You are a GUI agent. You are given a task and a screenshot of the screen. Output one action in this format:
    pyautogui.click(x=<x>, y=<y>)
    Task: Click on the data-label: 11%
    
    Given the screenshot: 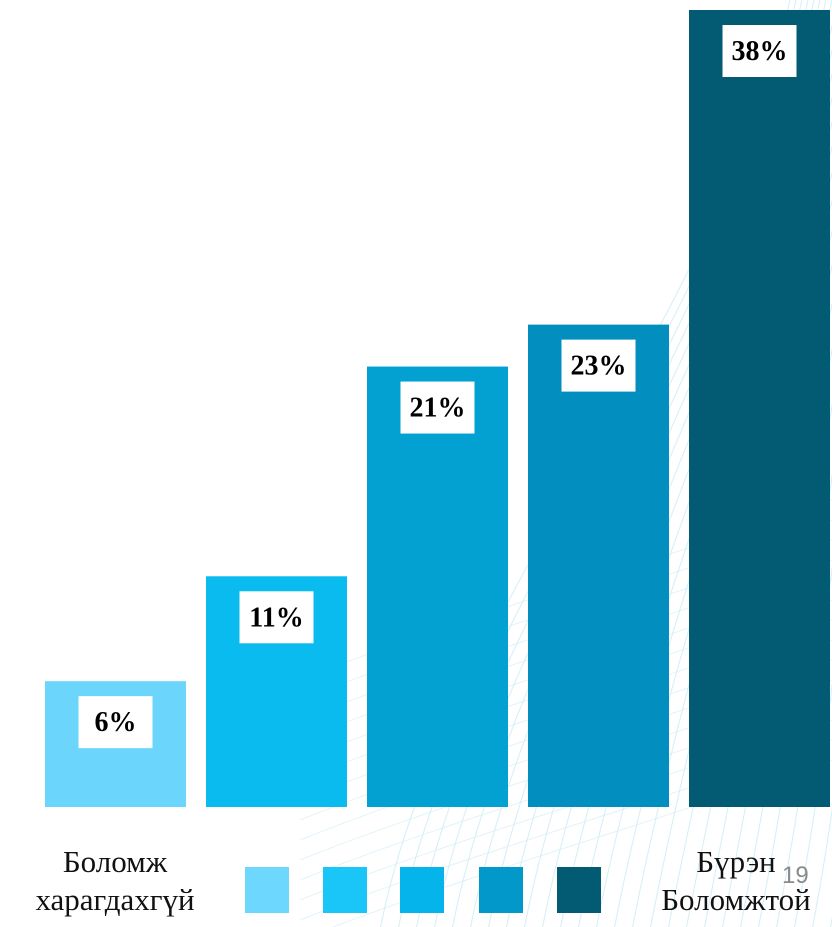 What is the action you would take?
    pyautogui.click(x=276, y=617)
    